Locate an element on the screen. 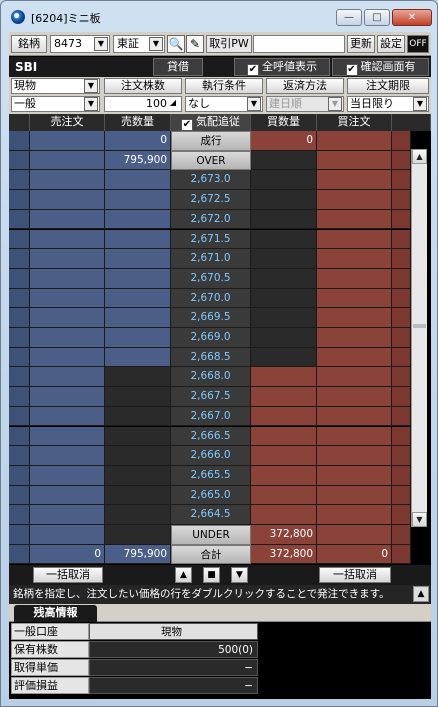 This screenshot has height=707, width=438. trade-password-input is located at coordinates (299, 44).